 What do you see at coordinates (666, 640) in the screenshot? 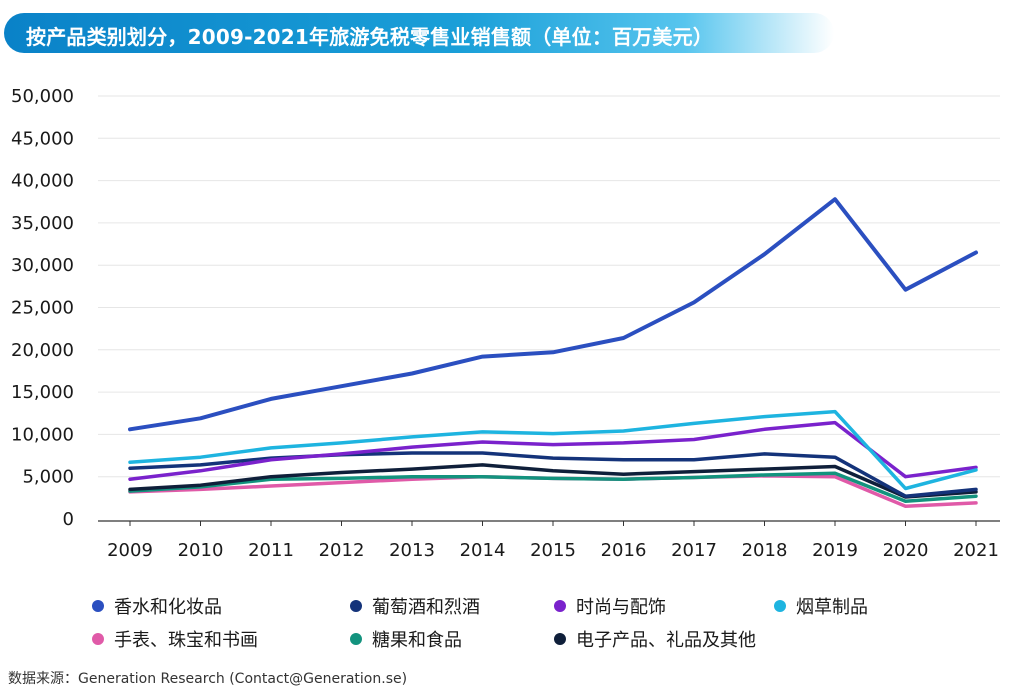
I see `legend-label-electronics-gifts-other: 电子产品、礼品及其他` at bounding box center [666, 640].